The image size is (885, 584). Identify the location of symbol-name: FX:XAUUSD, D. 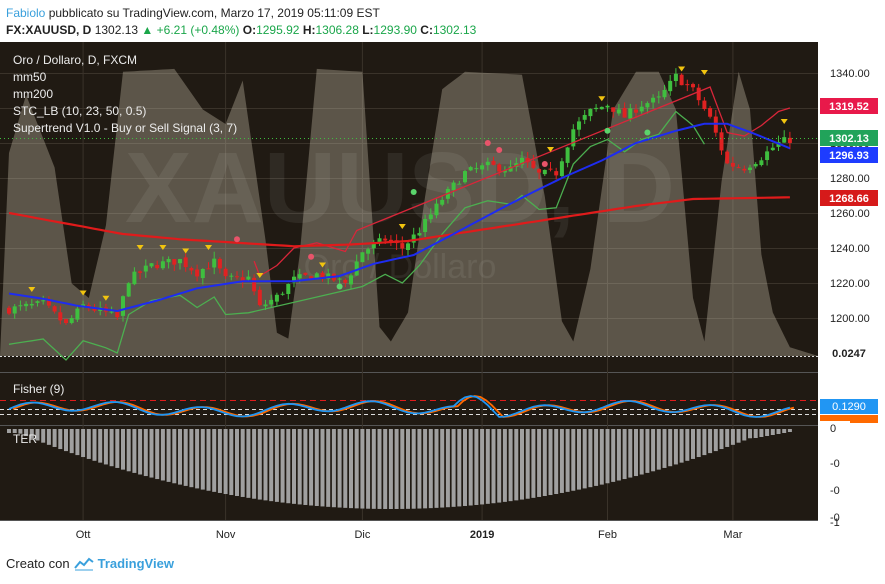
(49, 30).